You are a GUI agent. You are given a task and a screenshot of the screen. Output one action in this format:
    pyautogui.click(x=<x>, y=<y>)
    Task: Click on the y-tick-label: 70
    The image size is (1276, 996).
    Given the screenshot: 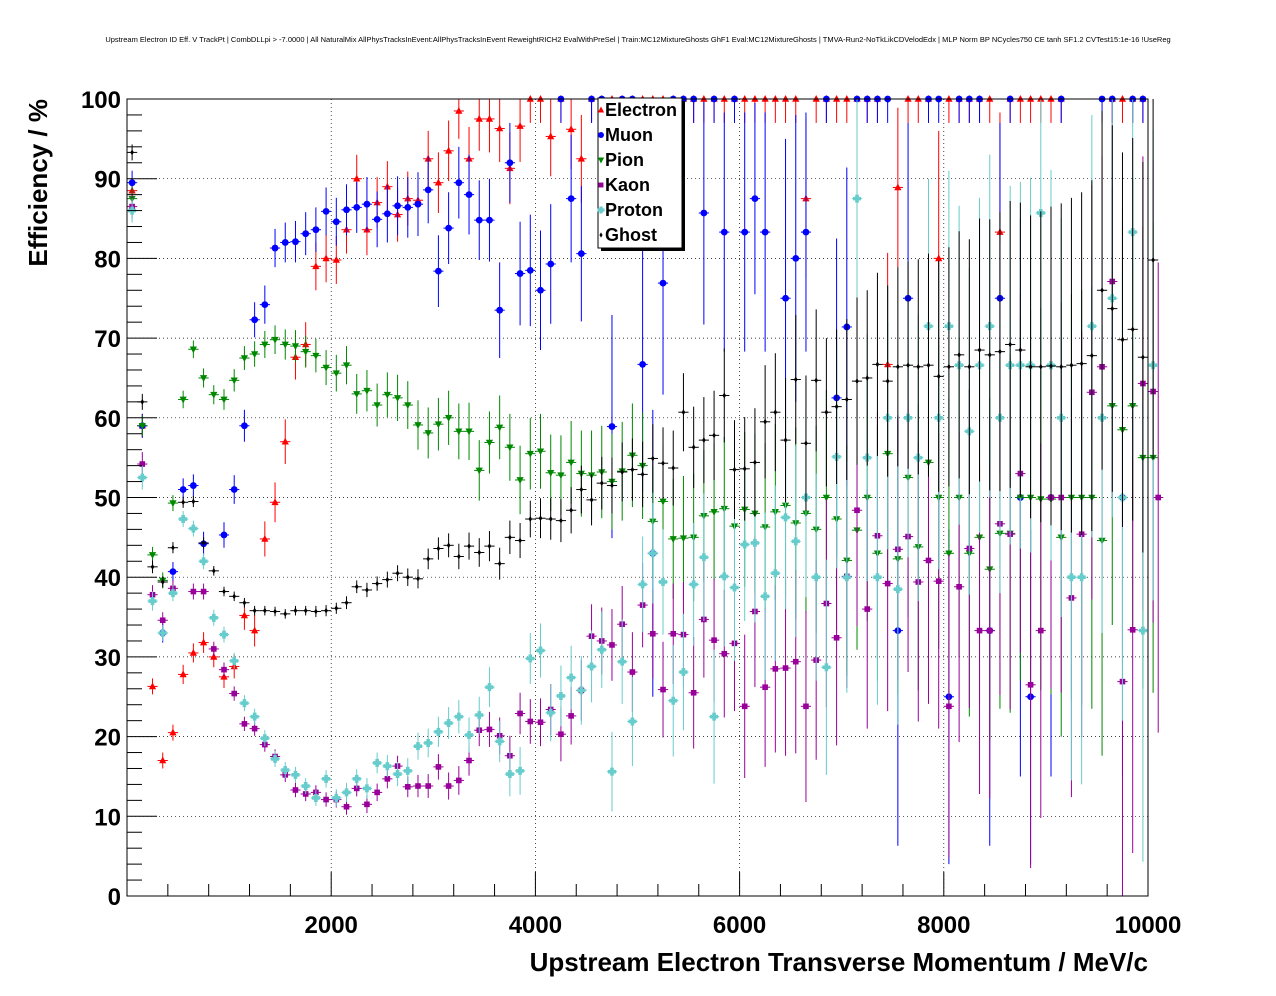 What is the action you would take?
    pyautogui.click(x=107, y=339)
    